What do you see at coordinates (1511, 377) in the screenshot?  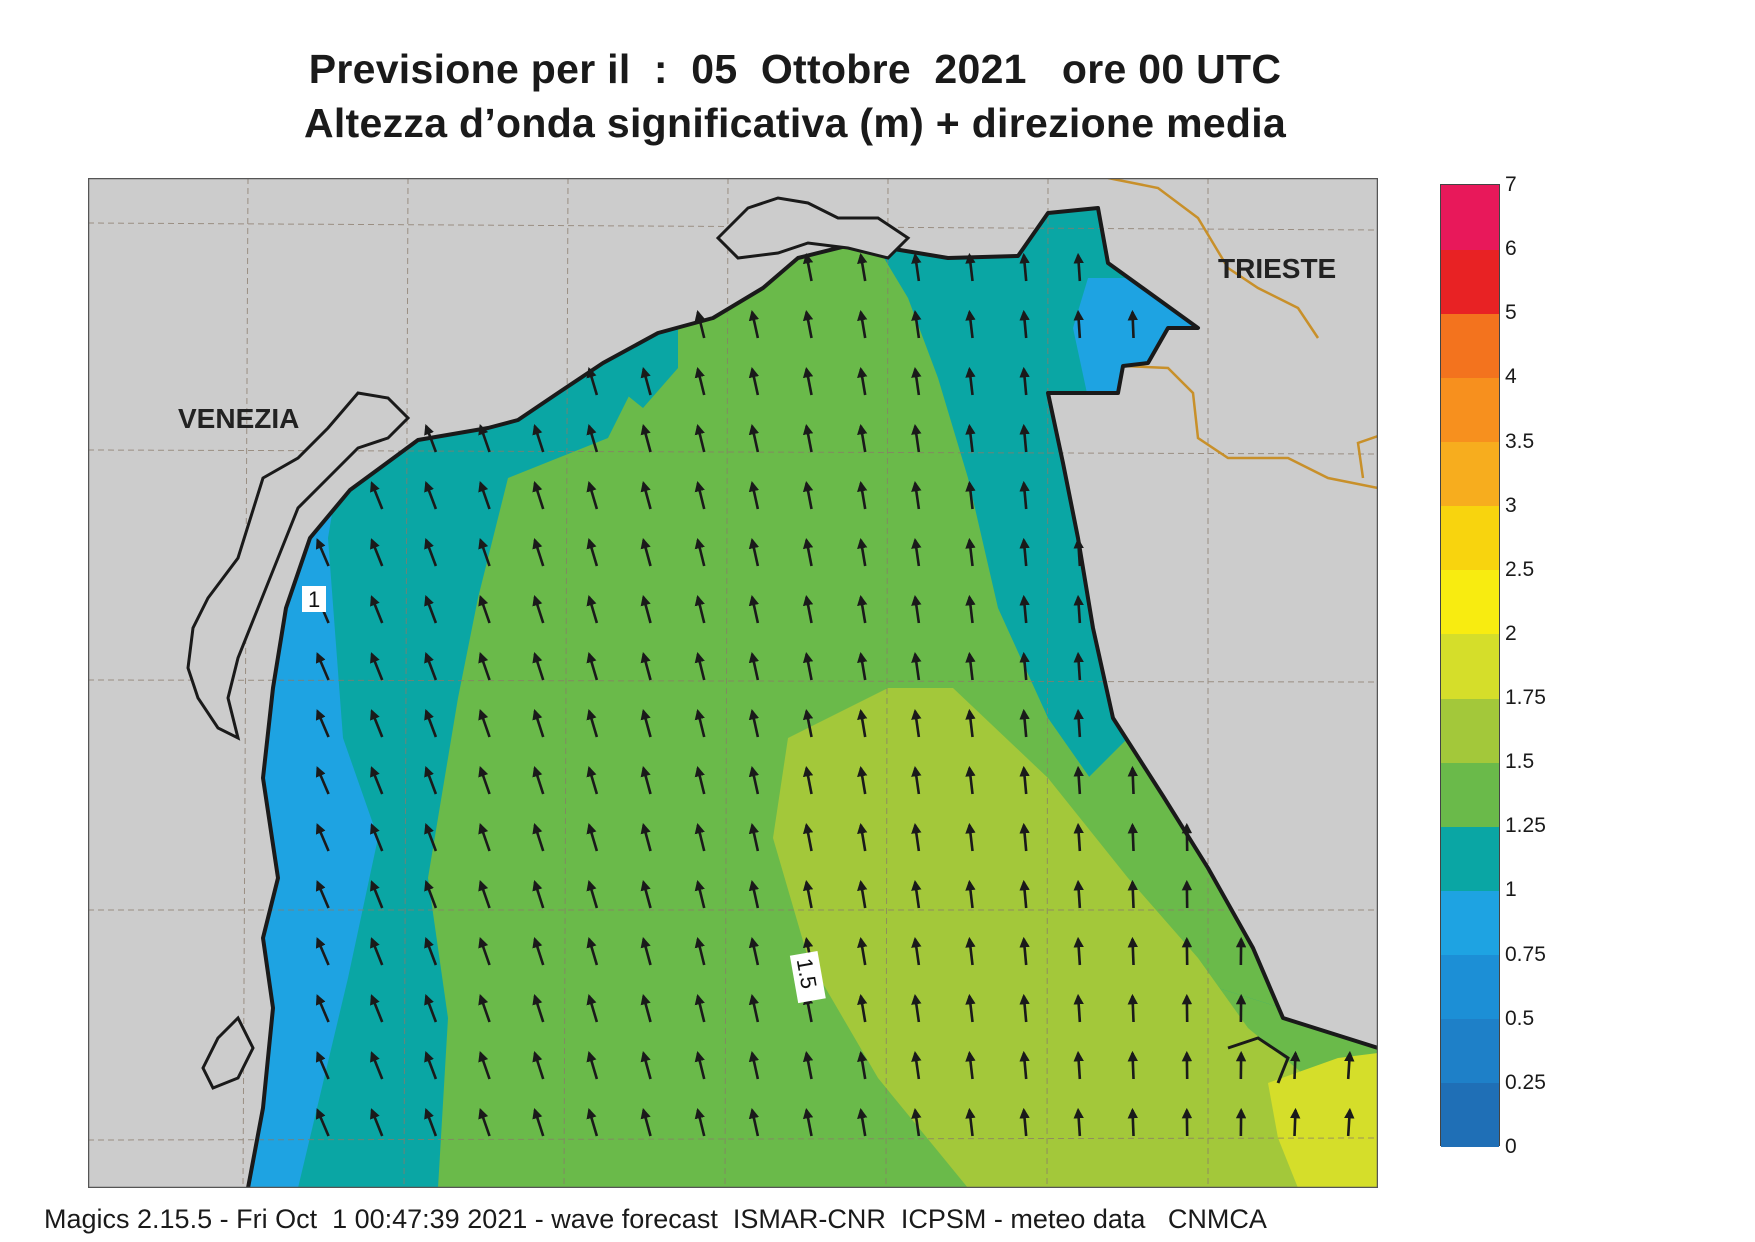 I see `colorbar-tick-label: 4` at bounding box center [1511, 377].